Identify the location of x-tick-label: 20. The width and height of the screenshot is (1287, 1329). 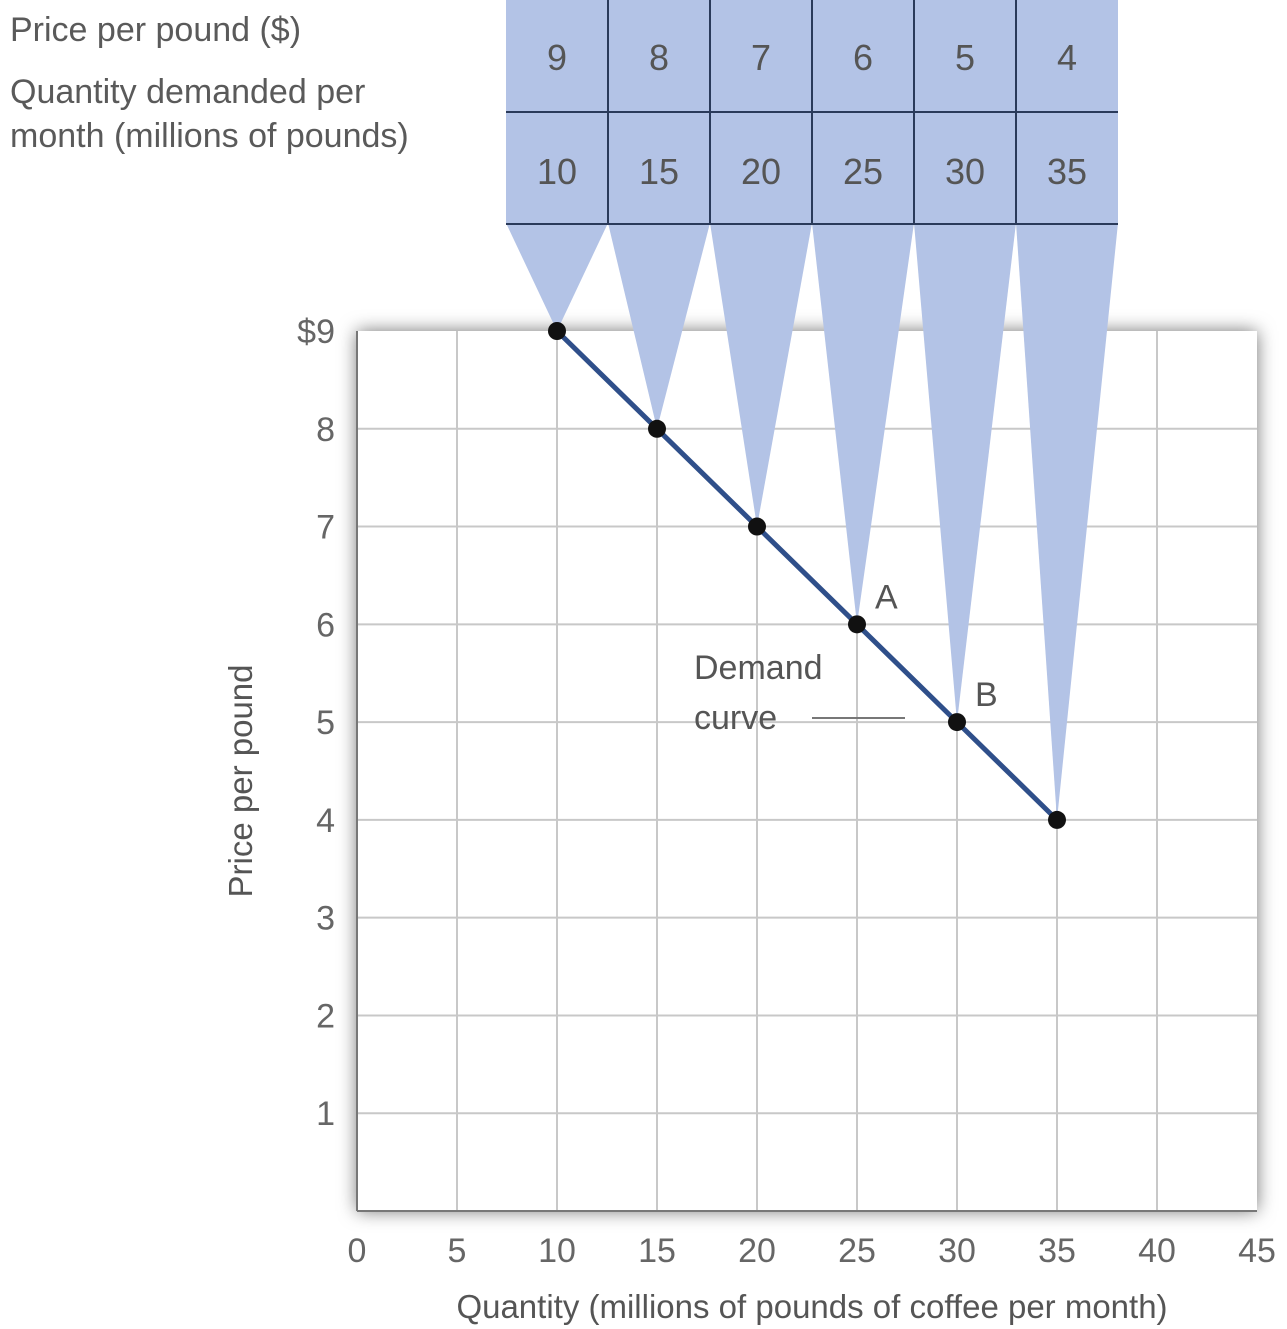
(757, 1251).